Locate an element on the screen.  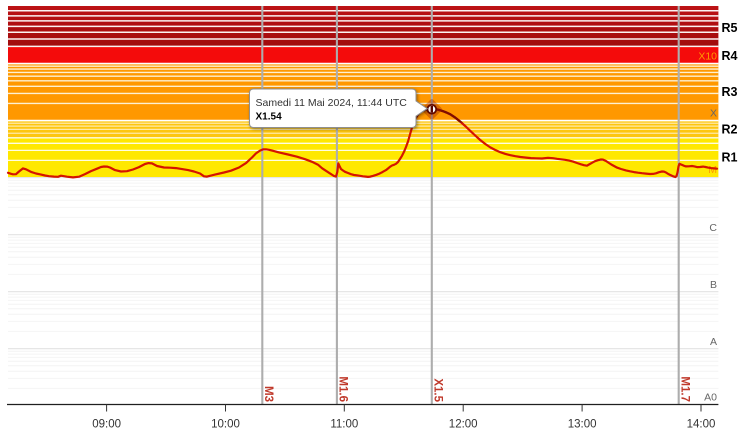
svg-text: X is located at coordinates (713, 114).